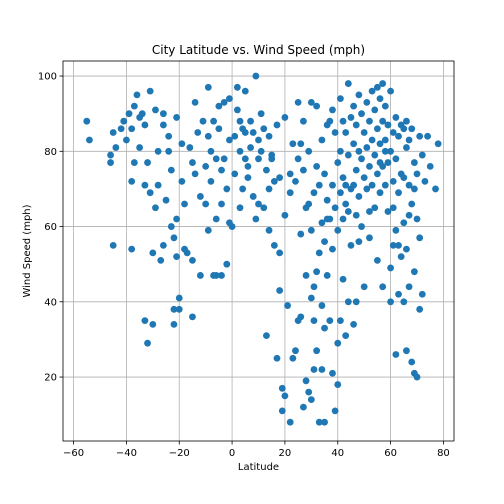 Image resolution: width=504 pixels, height=504 pixels. What do you see at coordinates (47, 77) in the screenshot?
I see `y-tick-label: 100` at bounding box center [47, 77].